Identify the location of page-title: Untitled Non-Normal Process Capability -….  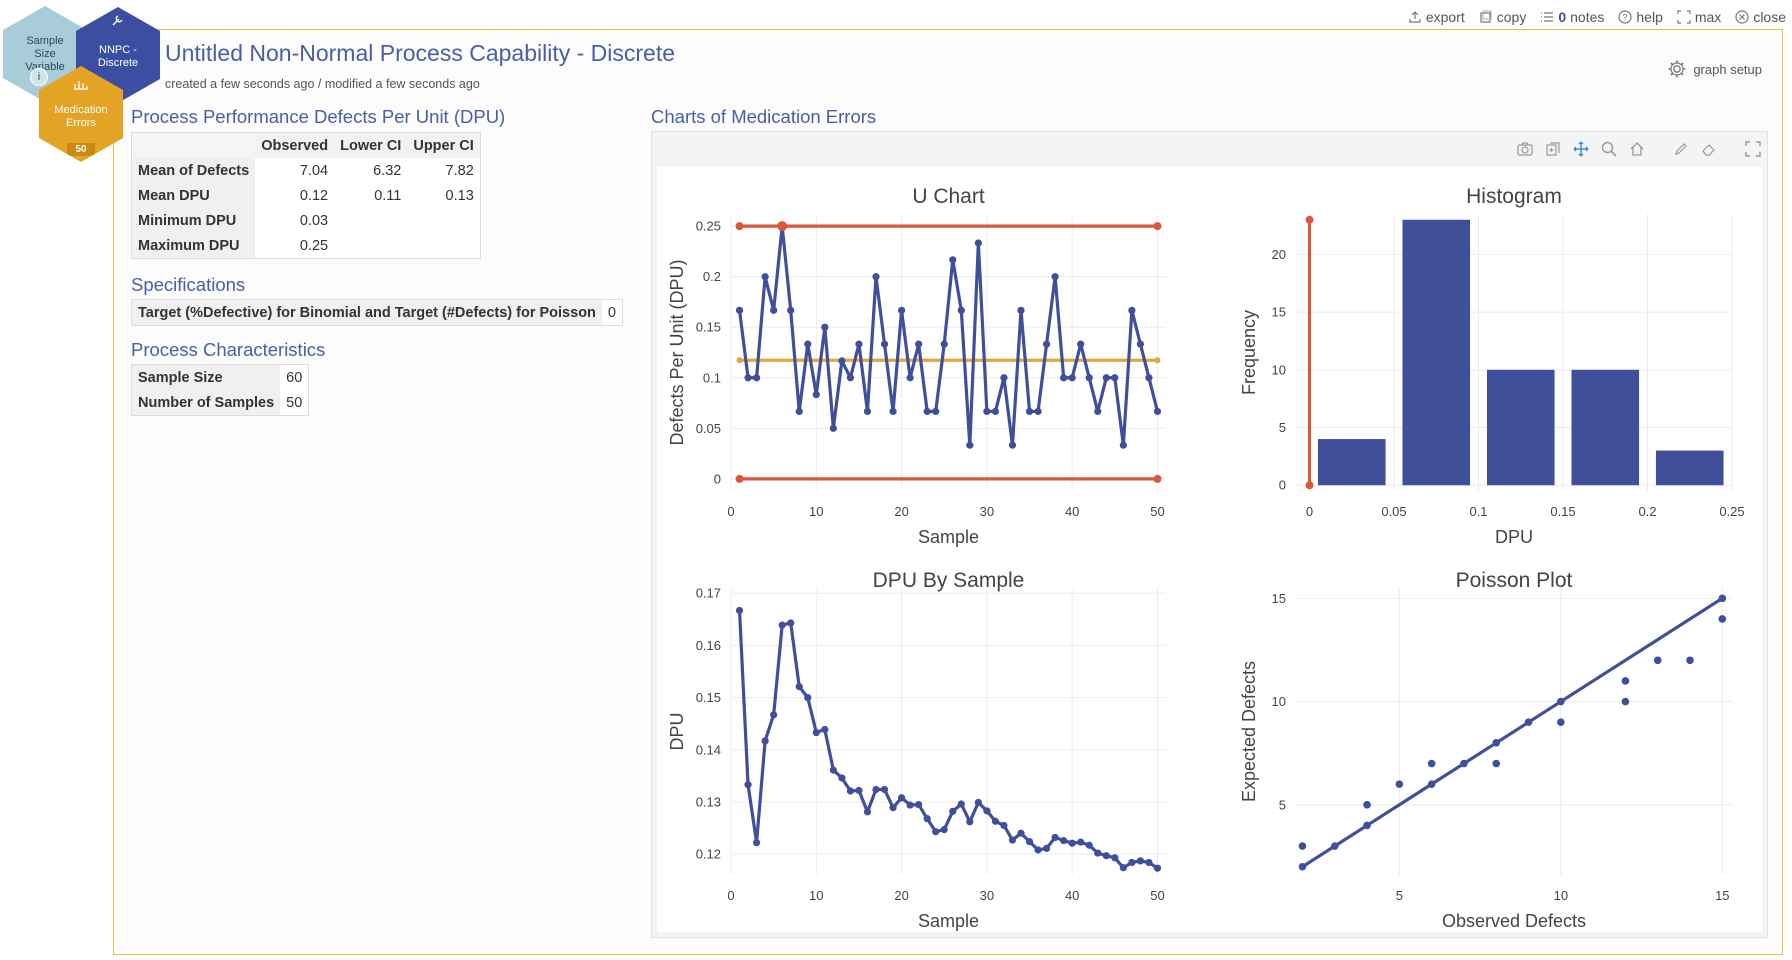
(420, 53).